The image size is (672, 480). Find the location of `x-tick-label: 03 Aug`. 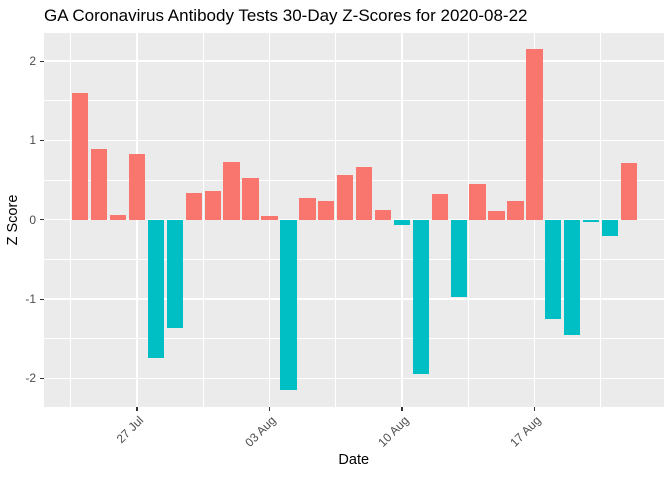

x-tick-label: 03 Aug is located at coordinates (260, 431).